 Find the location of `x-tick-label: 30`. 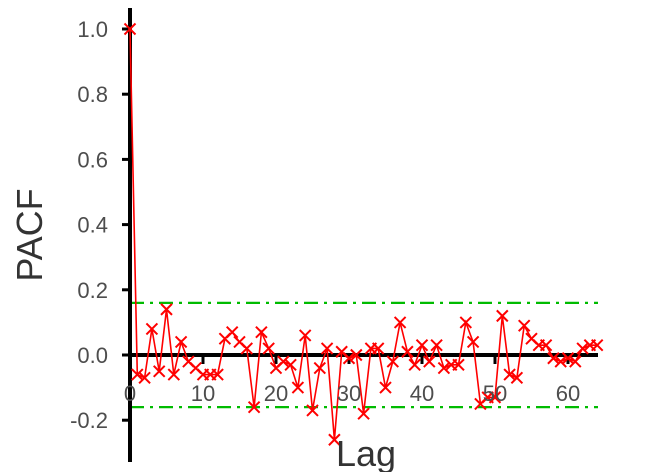

x-tick-label: 30 is located at coordinates (349, 393).